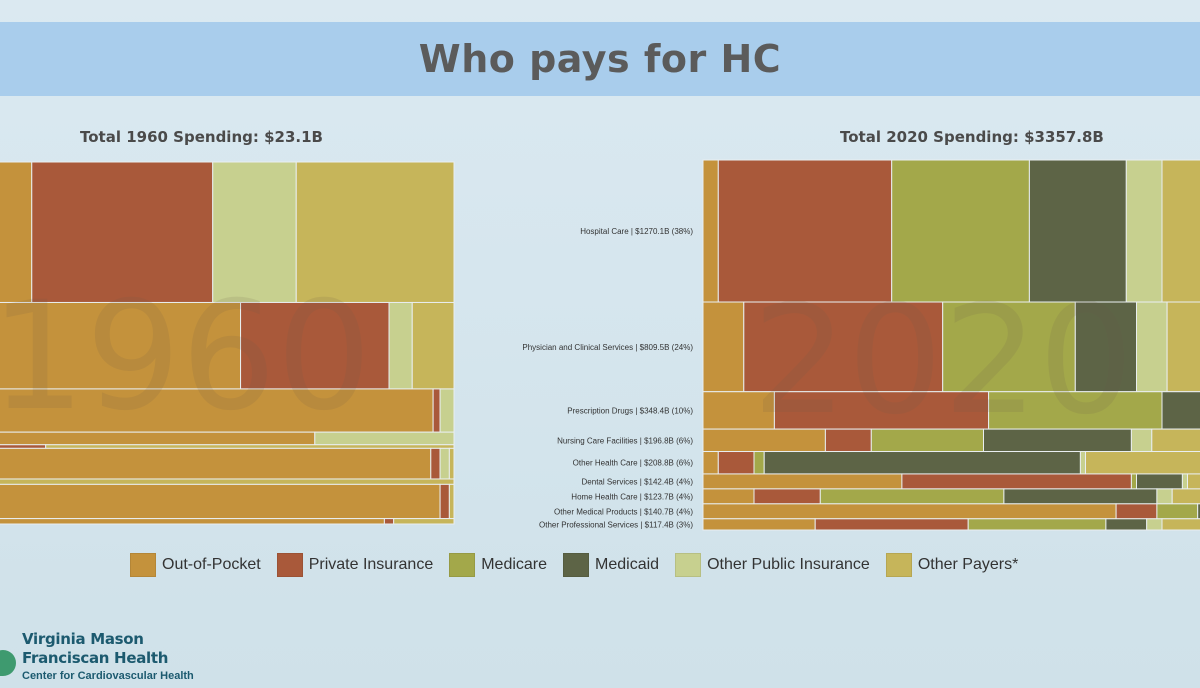 The width and height of the screenshot is (1200, 688). I want to click on c1960-cell-other-professional-services-out-of-pocket, so click(192, 521).